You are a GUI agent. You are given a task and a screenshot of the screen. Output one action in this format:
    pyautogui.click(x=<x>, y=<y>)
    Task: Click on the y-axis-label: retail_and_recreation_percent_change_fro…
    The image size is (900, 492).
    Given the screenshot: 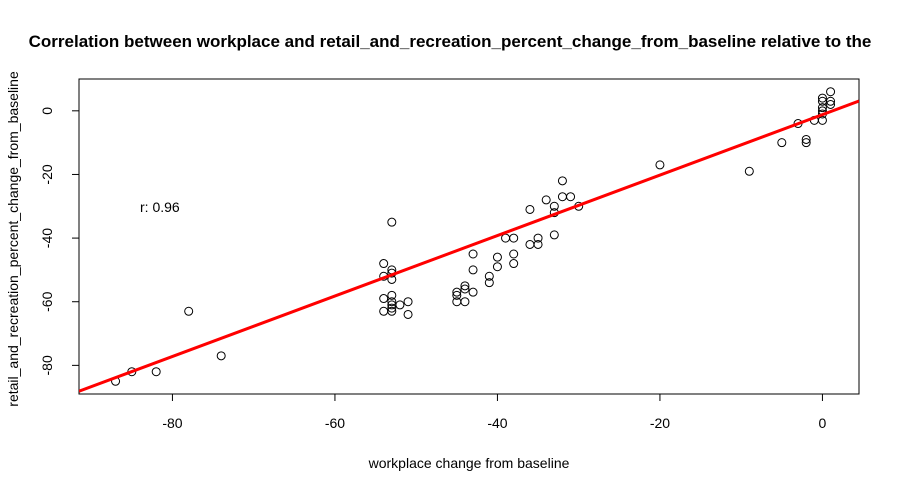 What is the action you would take?
    pyautogui.click(x=13, y=239)
    